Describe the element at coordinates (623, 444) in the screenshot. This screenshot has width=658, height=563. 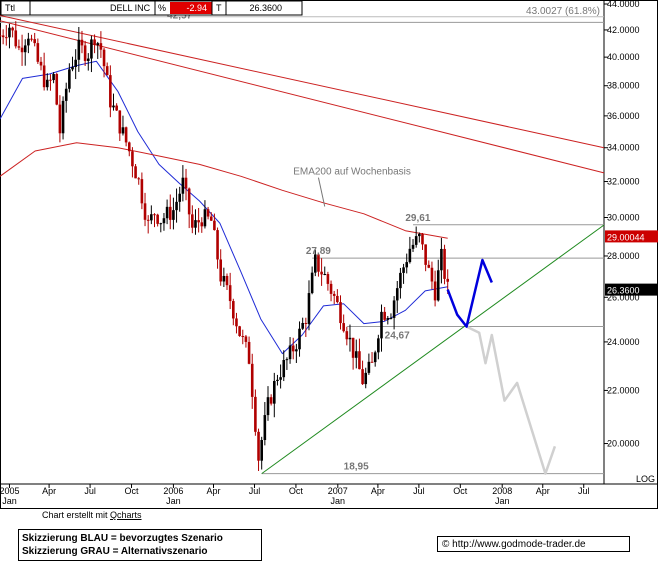
I see `y-tick-label: 20.0000` at that location.